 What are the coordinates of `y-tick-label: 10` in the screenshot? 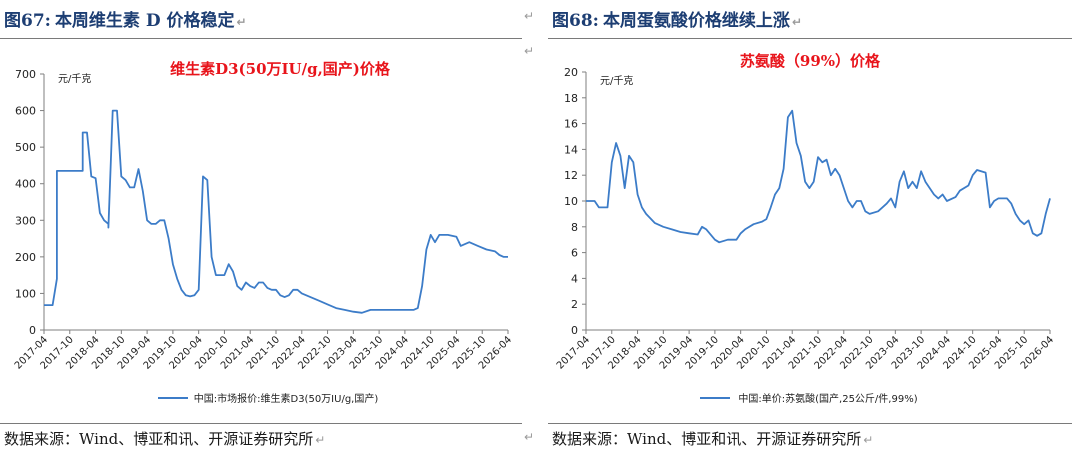 It's located at (571, 201).